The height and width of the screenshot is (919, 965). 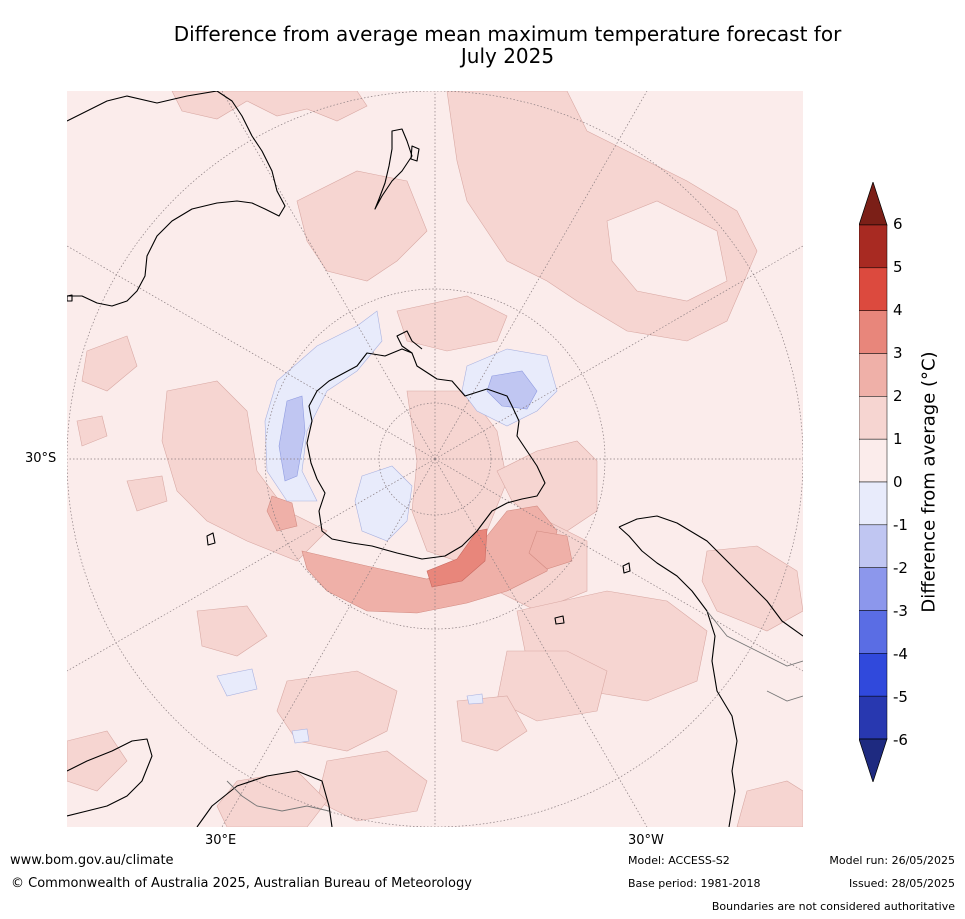 I want to click on colorbar-tick-1: 1, so click(x=898, y=439).